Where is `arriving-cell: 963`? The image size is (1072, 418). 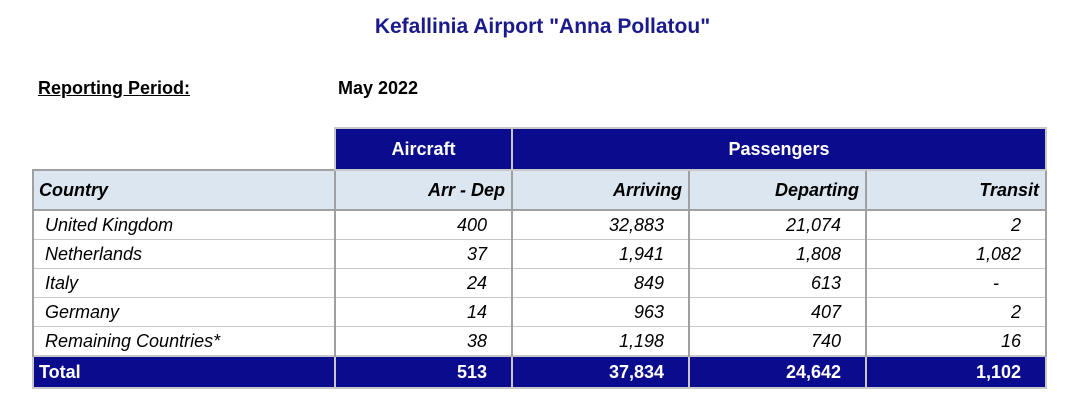
arriving-cell: 963 is located at coordinates (600, 312).